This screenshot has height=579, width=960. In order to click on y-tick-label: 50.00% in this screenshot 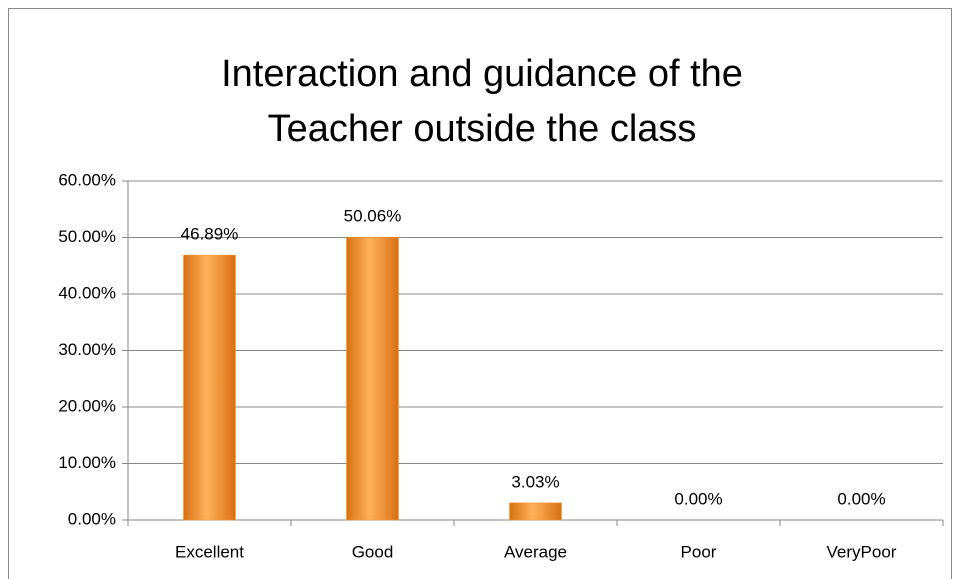, I will do `click(87, 236)`.